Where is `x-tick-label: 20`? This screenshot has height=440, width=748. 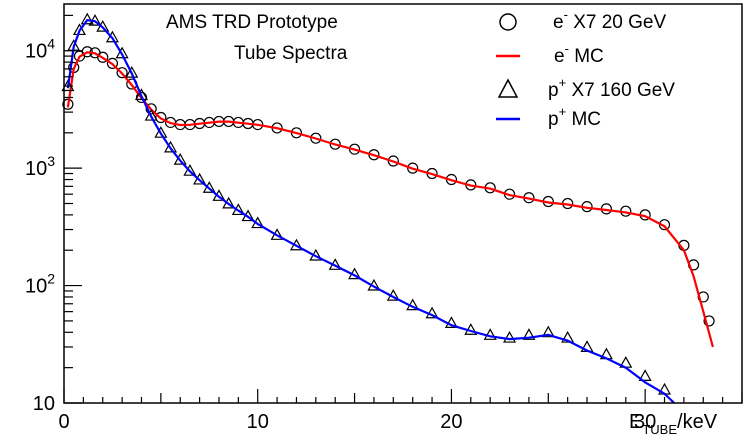 x-tick-label: 20 is located at coordinates (451, 422).